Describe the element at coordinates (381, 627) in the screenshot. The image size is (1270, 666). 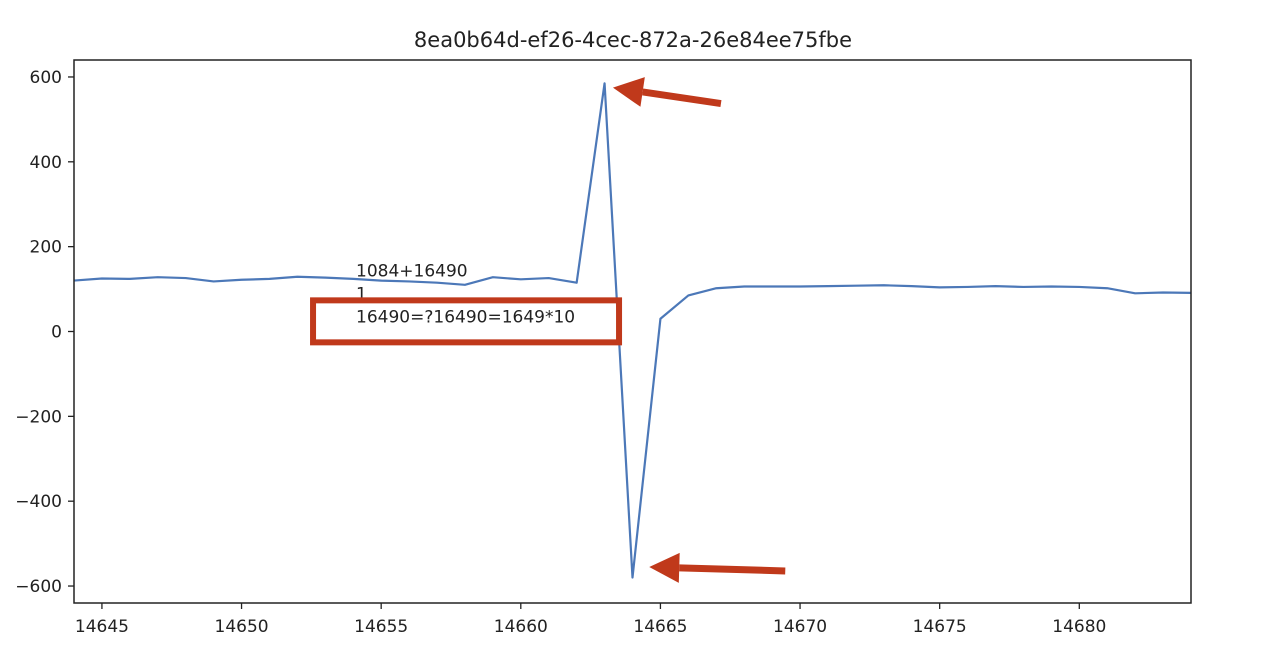
I see `x-tick-label: 14655` at that location.